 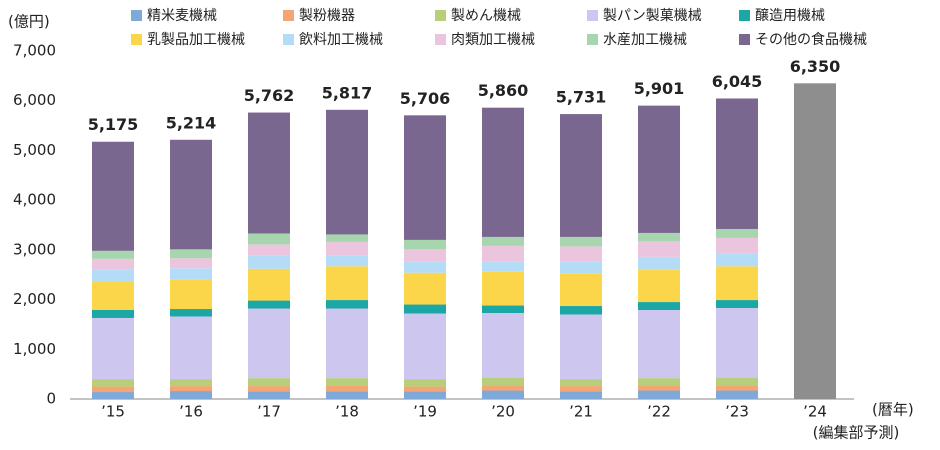 I want to click on y-tick-label: 3,000, so click(x=34, y=249).